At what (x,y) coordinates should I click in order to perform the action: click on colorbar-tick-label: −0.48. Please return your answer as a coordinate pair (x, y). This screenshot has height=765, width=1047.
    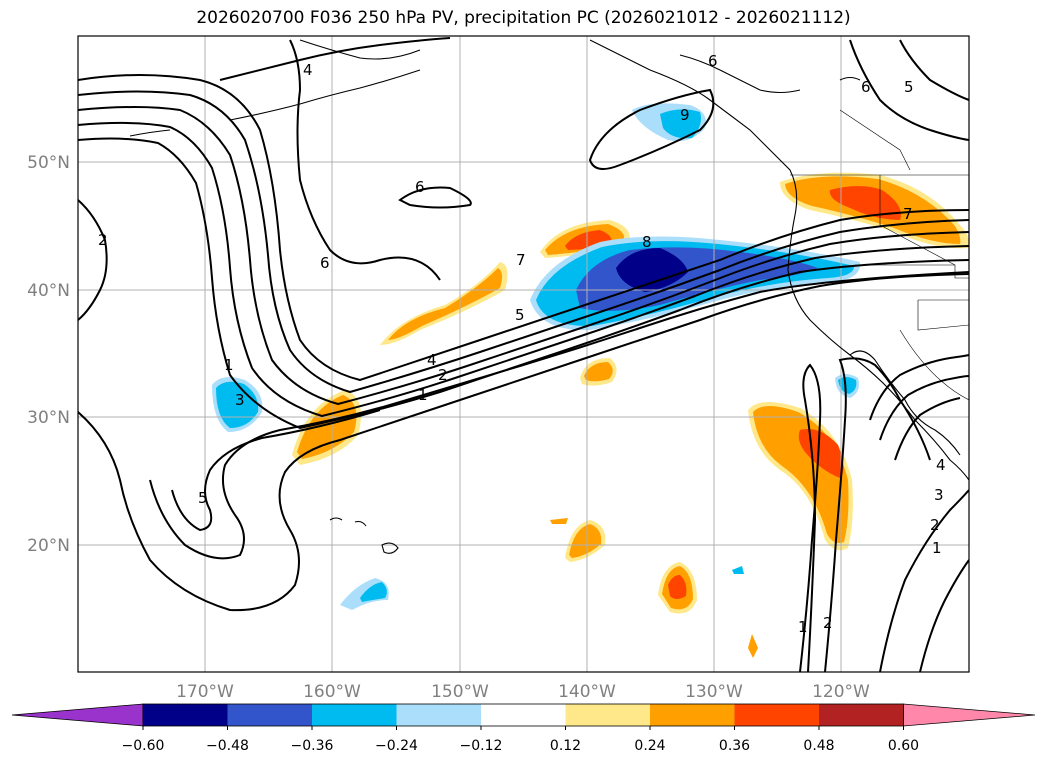
    Looking at the image, I should click on (227, 746).